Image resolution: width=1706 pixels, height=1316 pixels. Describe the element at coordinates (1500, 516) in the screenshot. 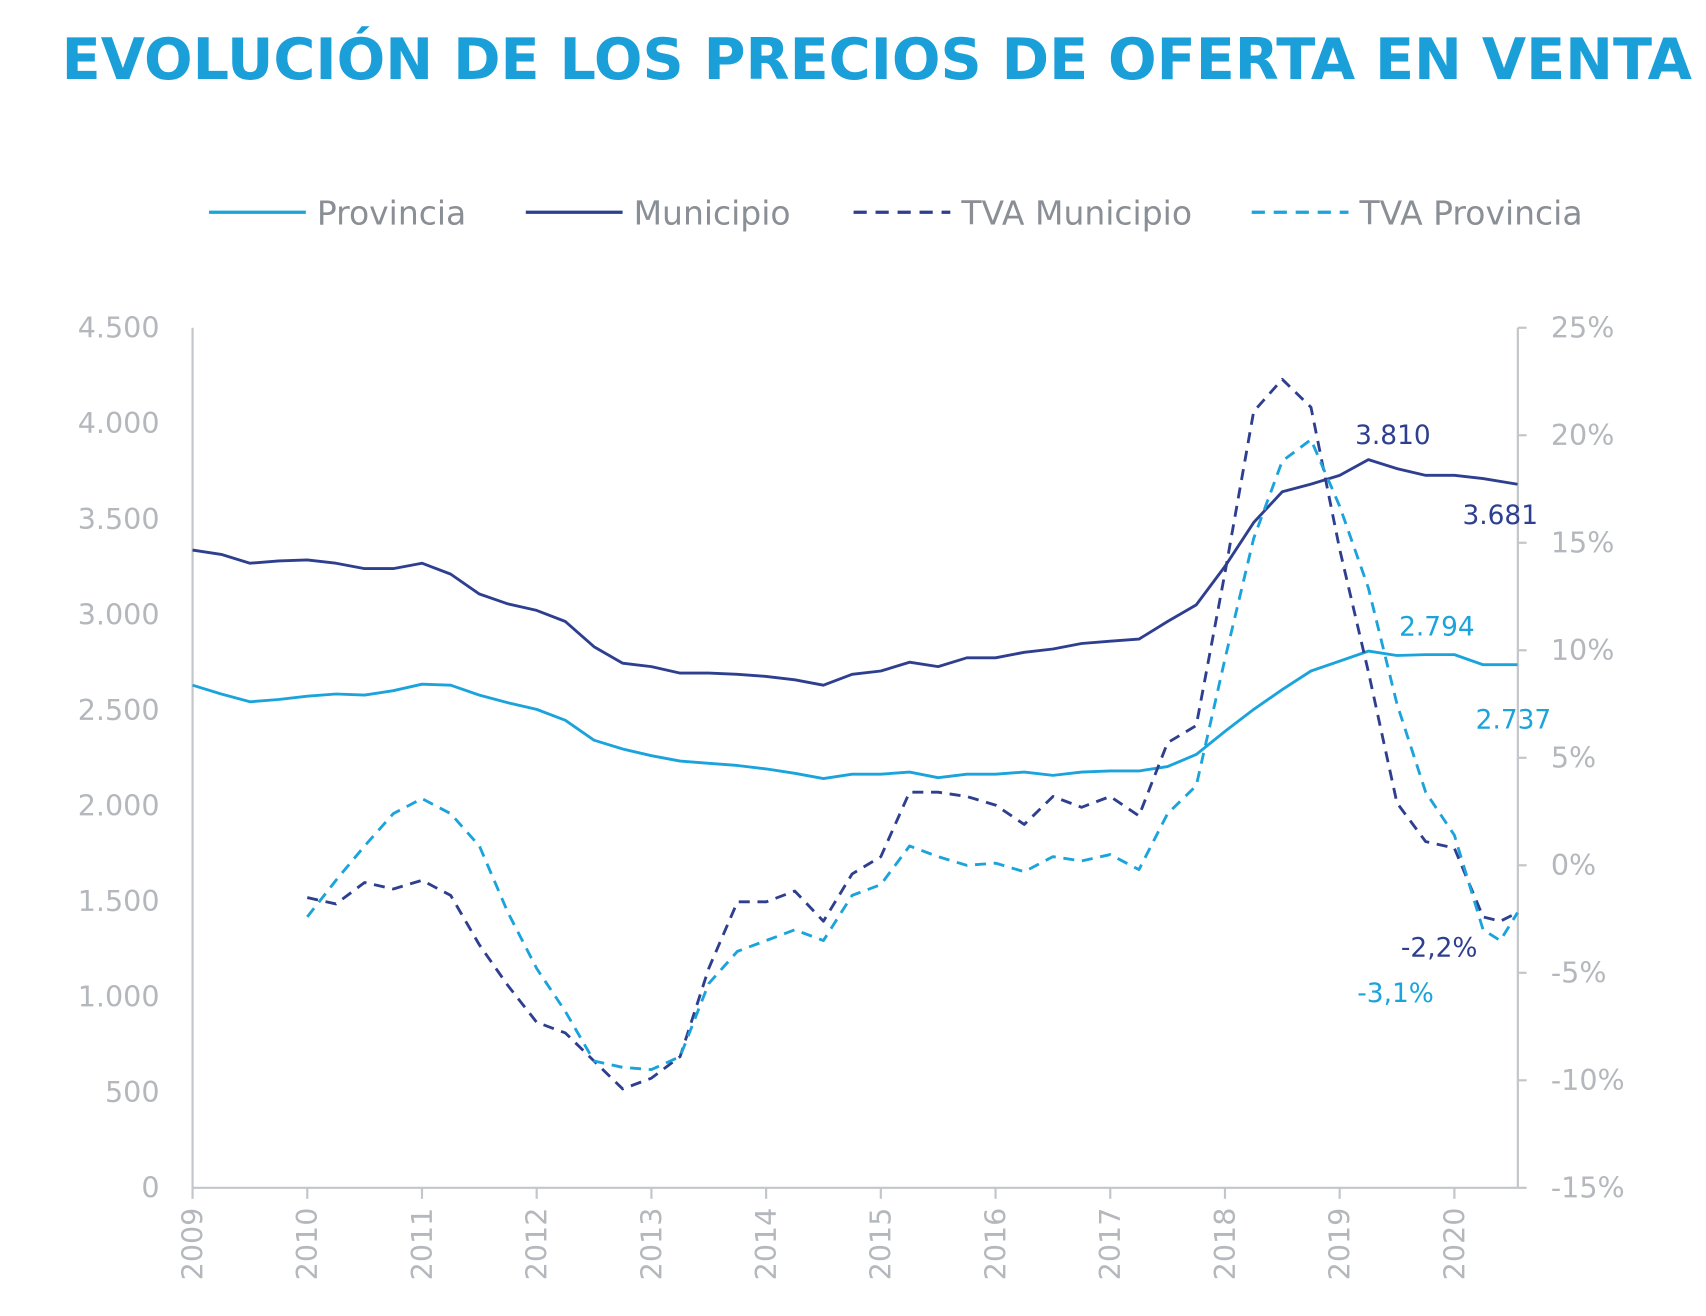

I see `data-label: 3.681` at that location.